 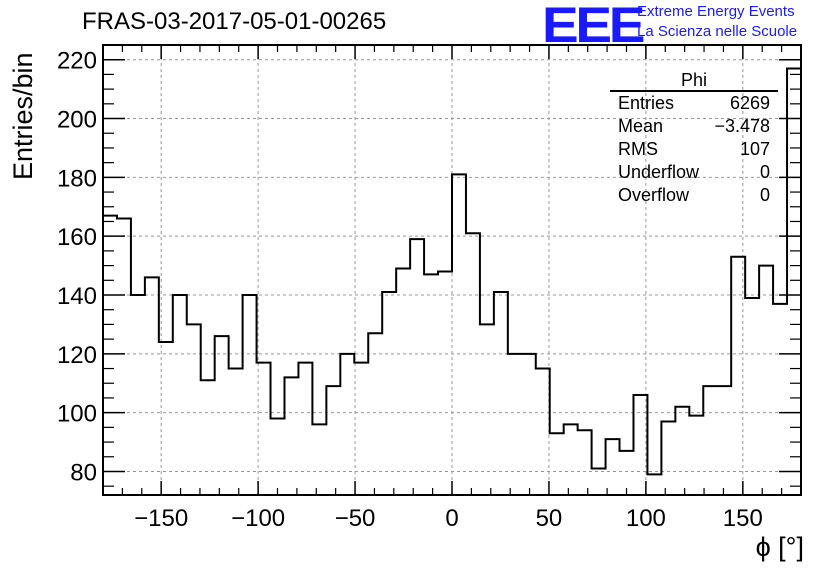 What do you see at coordinates (659, 172) in the screenshot?
I see `stats-label: Underflow` at bounding box center [659, 172].